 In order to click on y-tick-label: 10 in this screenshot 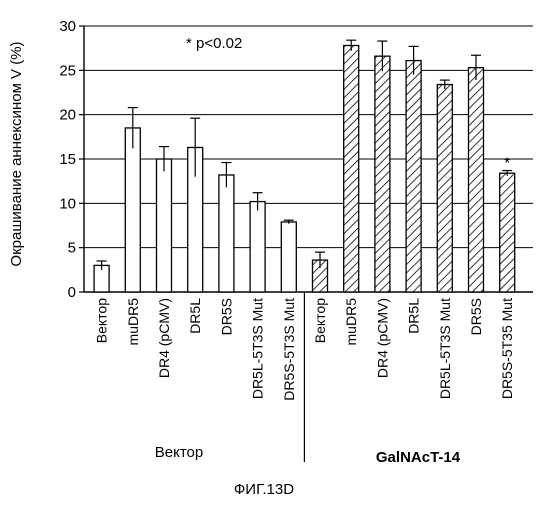, I will do `click(67, 203)`.